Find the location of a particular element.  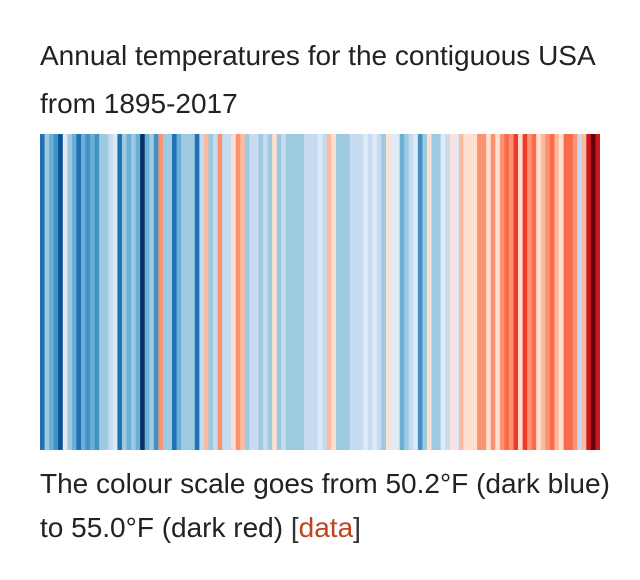

stripe-1946 is located at coordinates (275, 292).